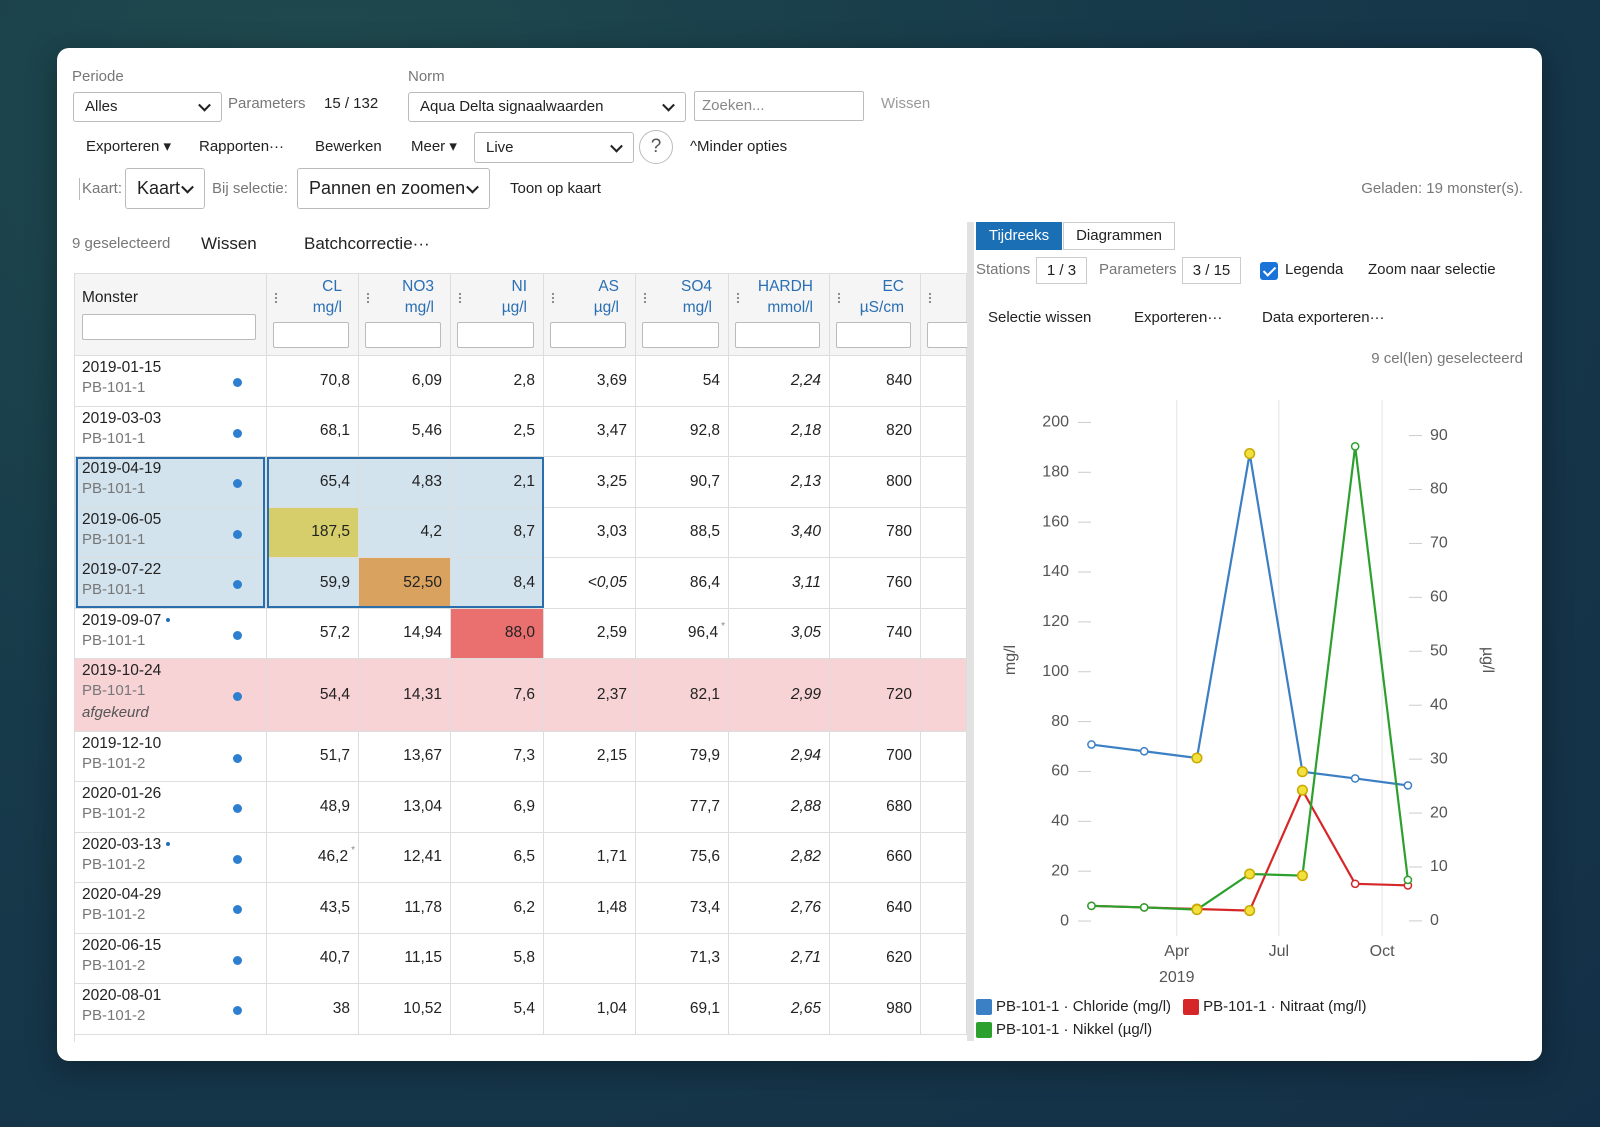 The width and height of the screenshot is (1600, 1127). What do you see at coordinates (171, 532) in the screenshot?
I see `sample-cell: 2019-06-05 PB-101-1` at bounding box center [171, 532].